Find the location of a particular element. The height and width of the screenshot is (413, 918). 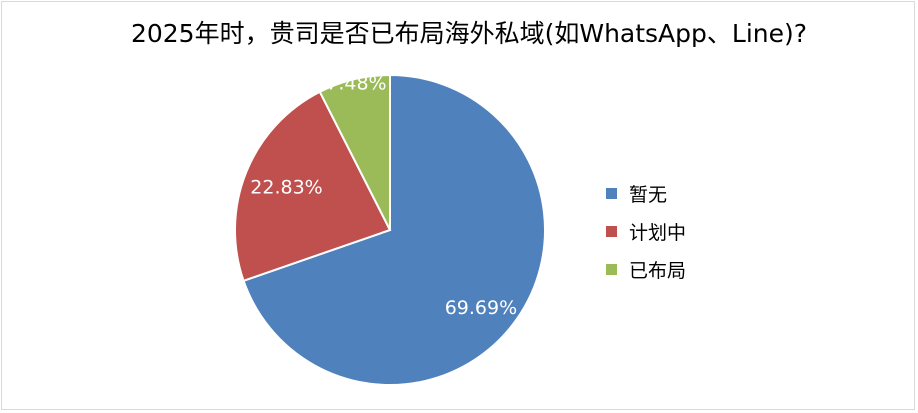

legend-label: 暂无 is located at coordinates (648, 194).